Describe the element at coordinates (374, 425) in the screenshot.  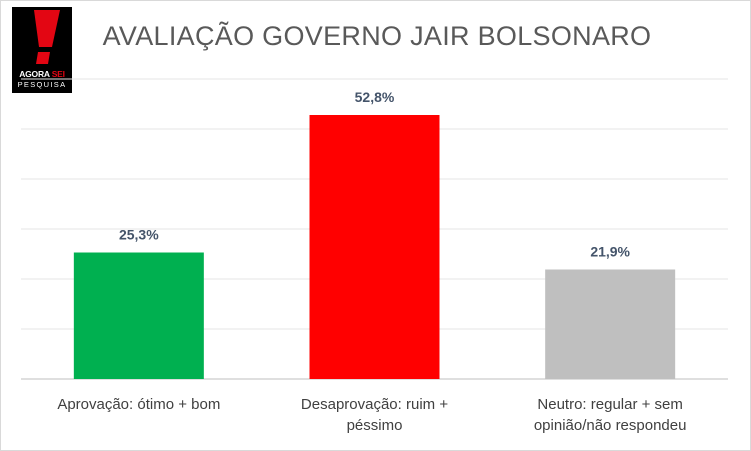
I see `category-label-line: péssimo` at that location.